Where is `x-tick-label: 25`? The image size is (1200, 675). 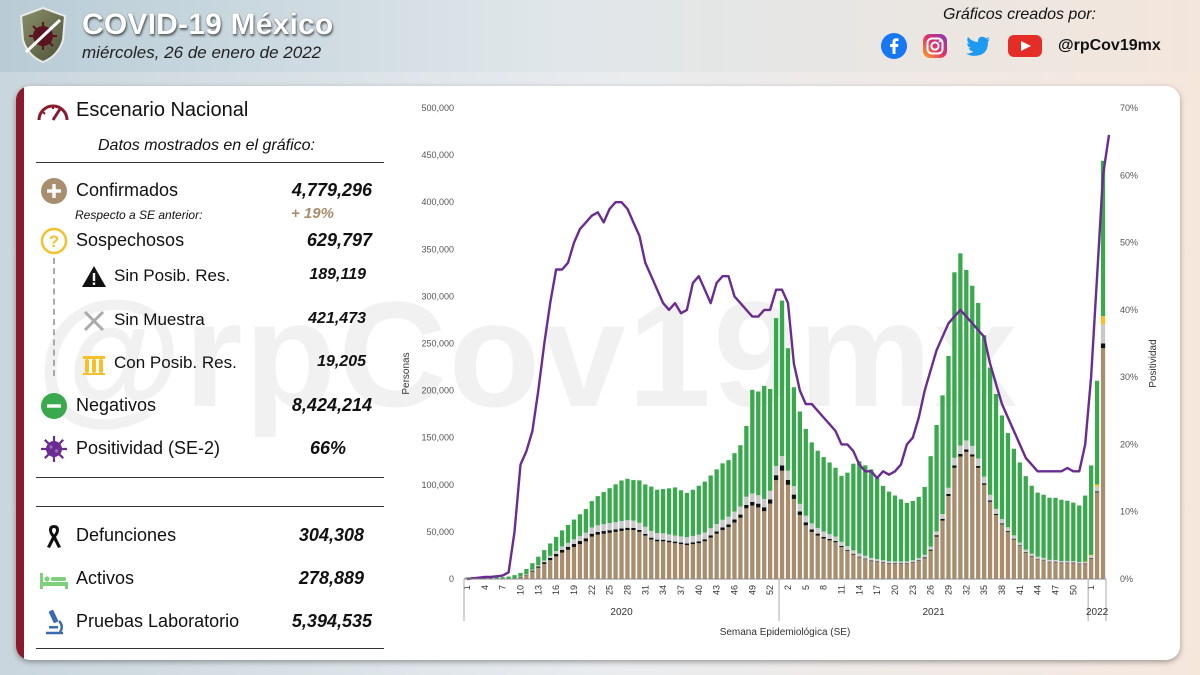
x-tick-label: 25 is located at coordinates (610, 590).